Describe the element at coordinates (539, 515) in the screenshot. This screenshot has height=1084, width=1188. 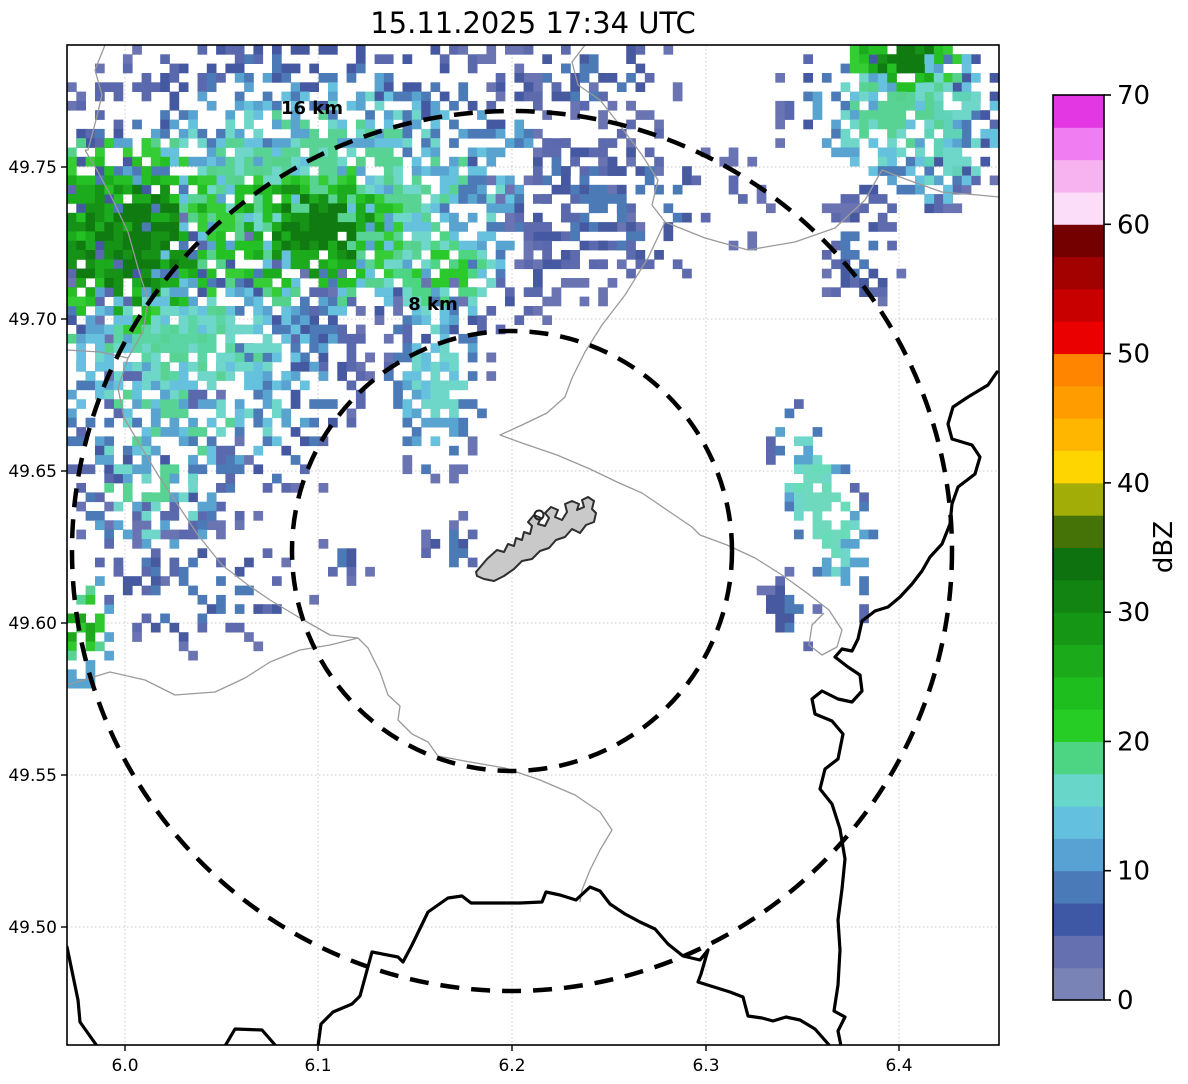
I see `city-inner-loop` at that location.